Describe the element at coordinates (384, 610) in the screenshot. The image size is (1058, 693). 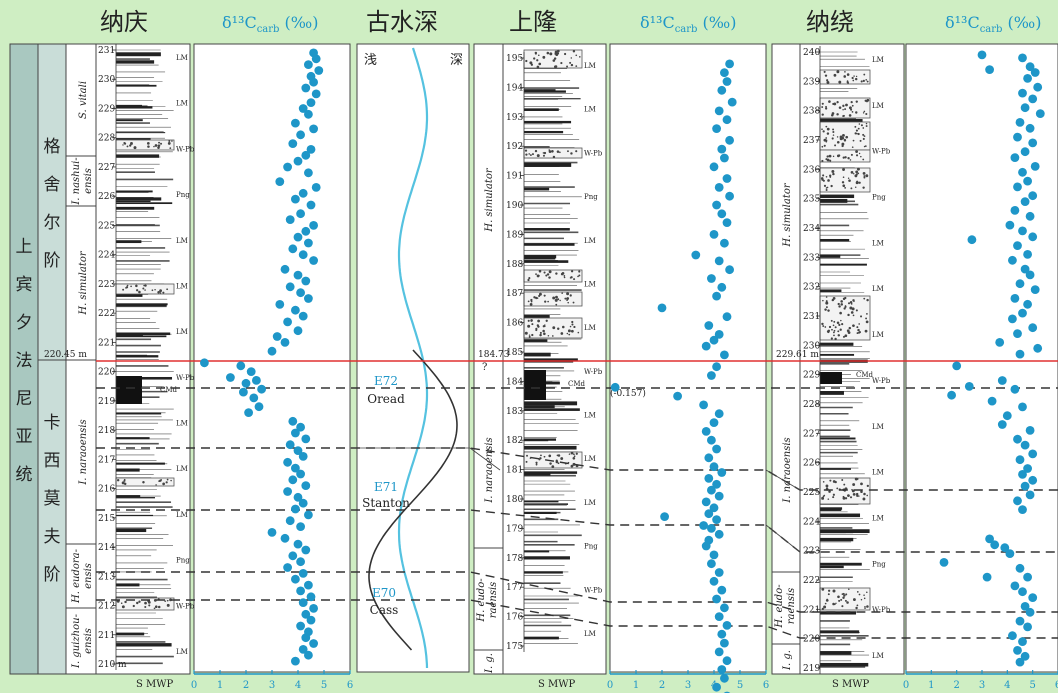
I see `event-e70-name: Cass` at that location.